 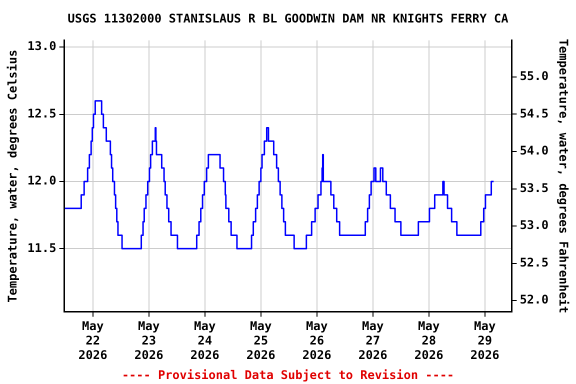 I want to click on y-axis-title: Temperature, water, degrees Celsius, so click(x=12, y=176).